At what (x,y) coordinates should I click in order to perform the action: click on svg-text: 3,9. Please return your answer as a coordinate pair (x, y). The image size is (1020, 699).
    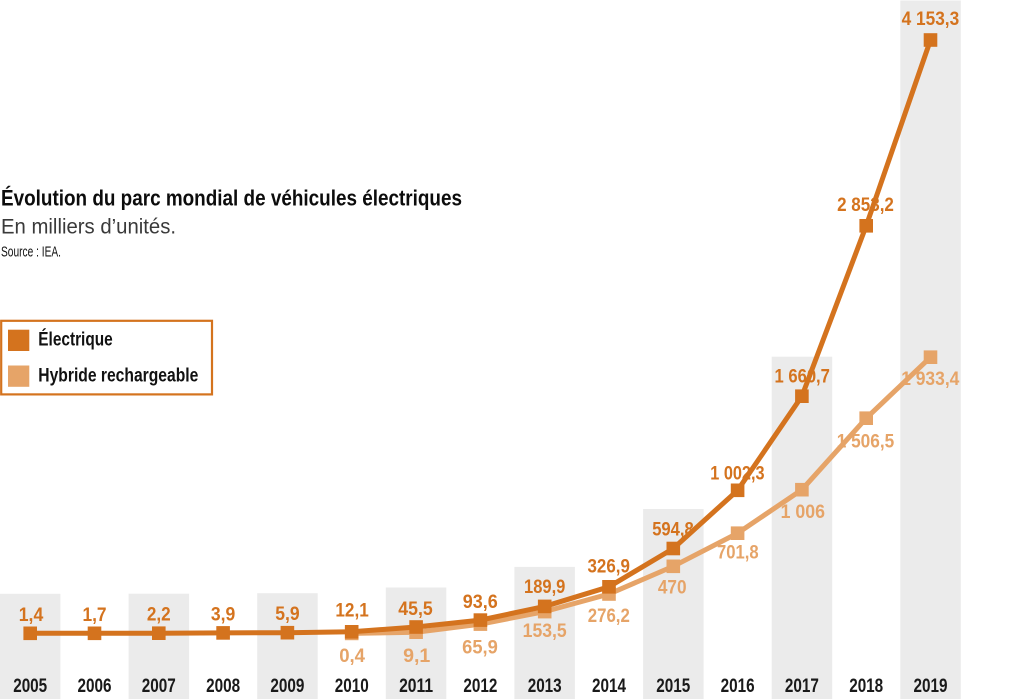
    Looking at the image, I should click on (223, 614).